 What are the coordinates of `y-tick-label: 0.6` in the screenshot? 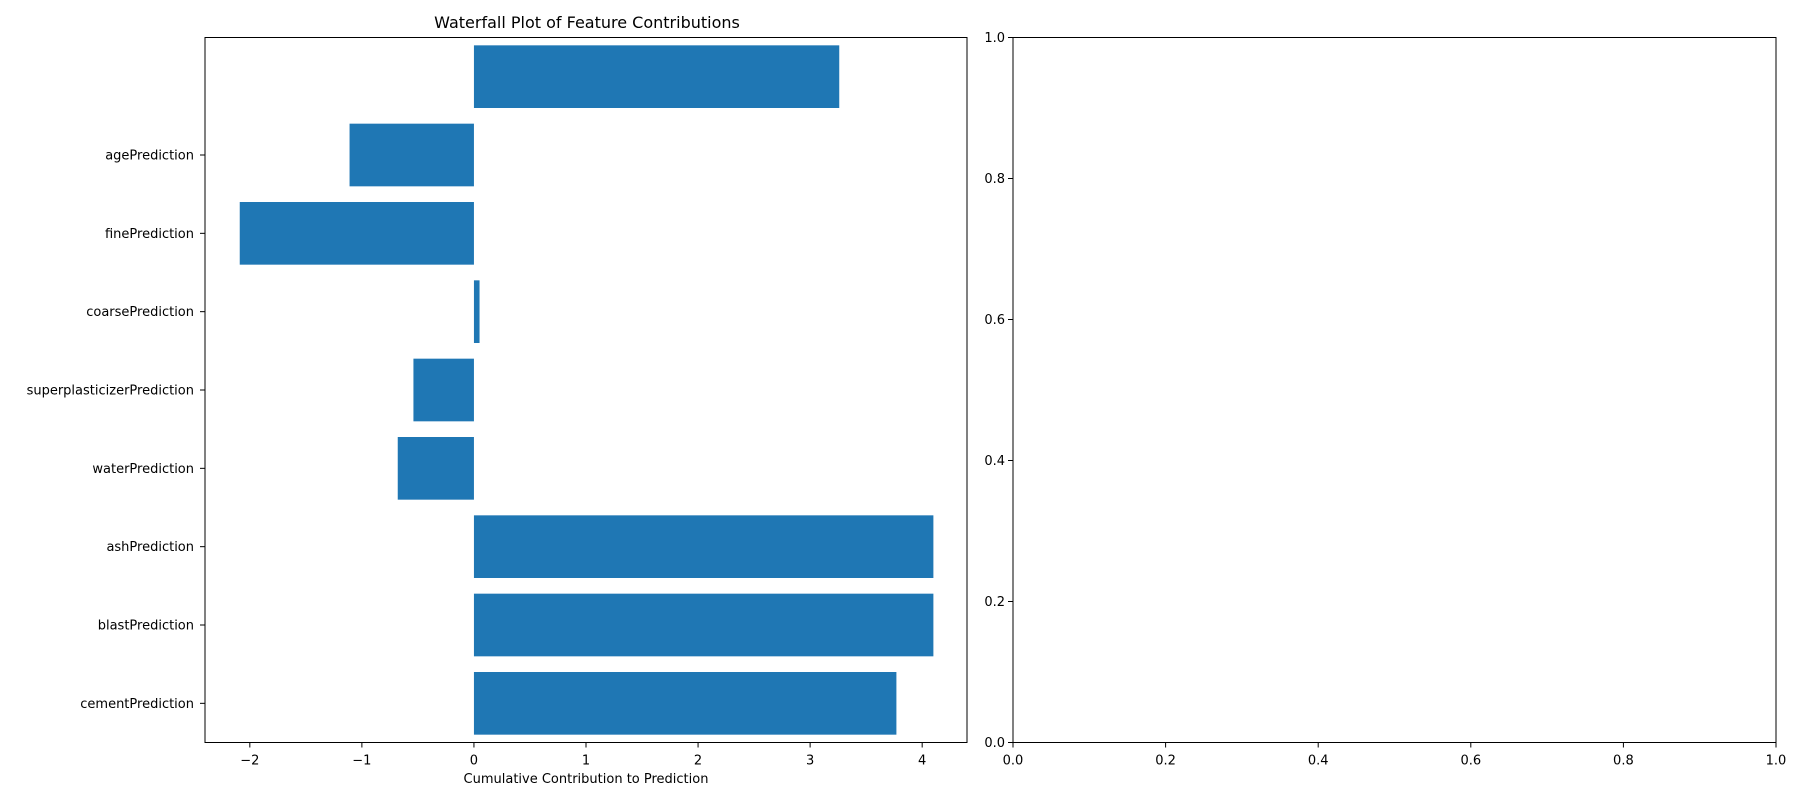 It's located at (994, 320).